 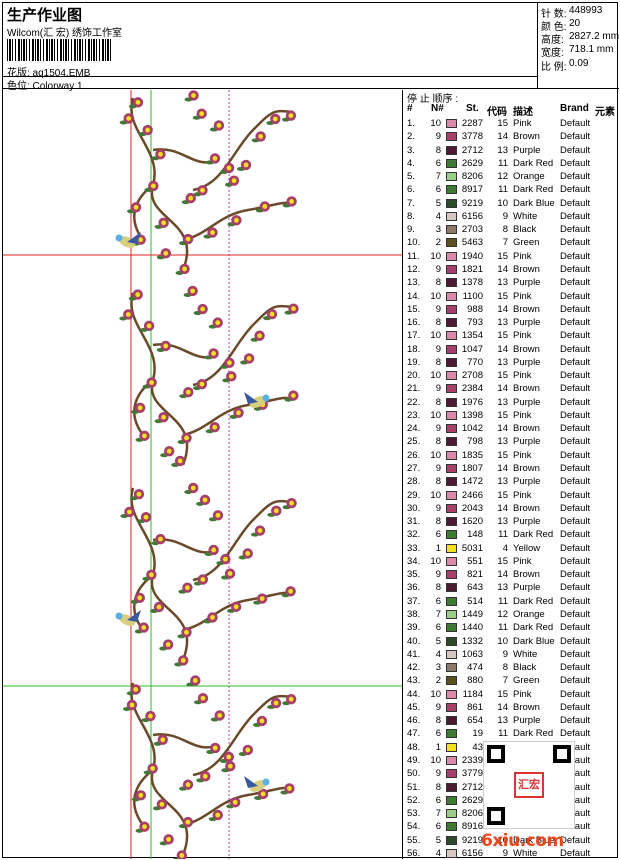 I want to click on stop-index: 4., so click(x=411, y=163).